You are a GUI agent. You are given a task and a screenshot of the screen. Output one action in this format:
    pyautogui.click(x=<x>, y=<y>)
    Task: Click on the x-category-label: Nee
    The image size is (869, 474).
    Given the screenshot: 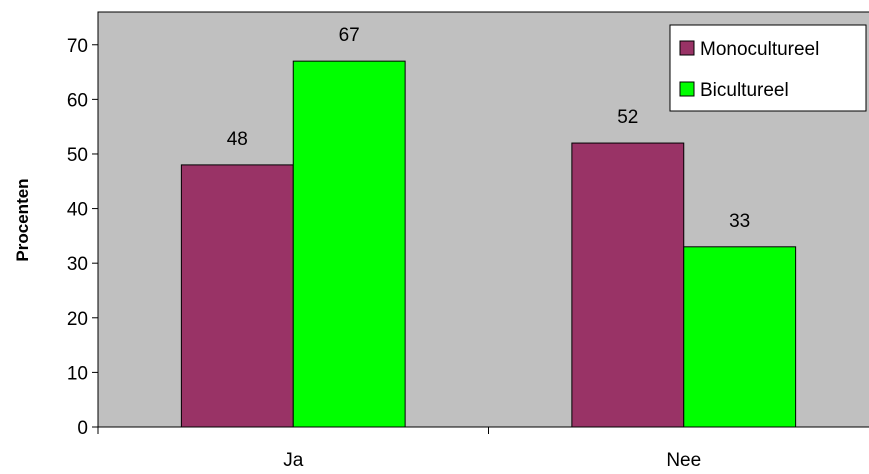 What is the action you would take?
    pyautogui.click(x=683, y=460)
    